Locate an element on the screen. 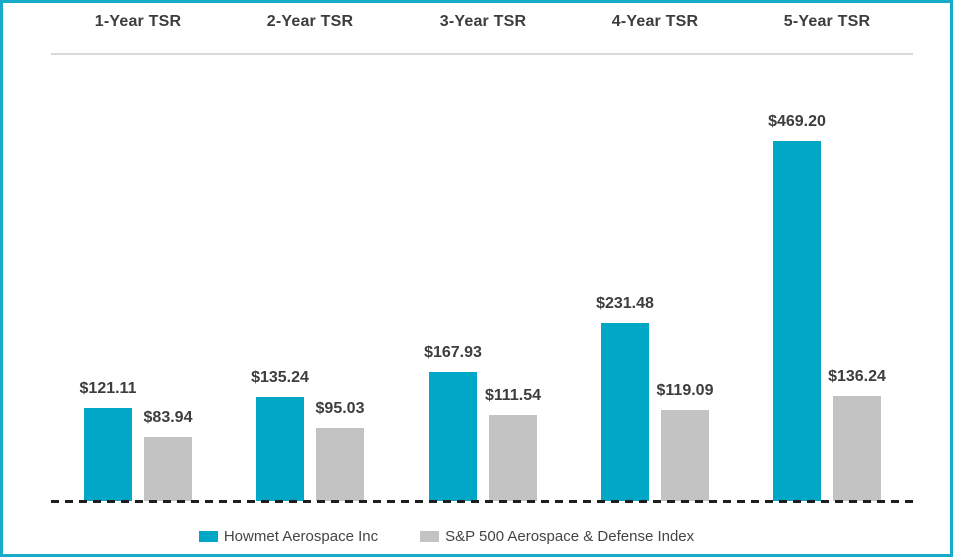 This screenshot has height=557, width=953. zero-baseline-dashed is located at coordinates (483, 501).